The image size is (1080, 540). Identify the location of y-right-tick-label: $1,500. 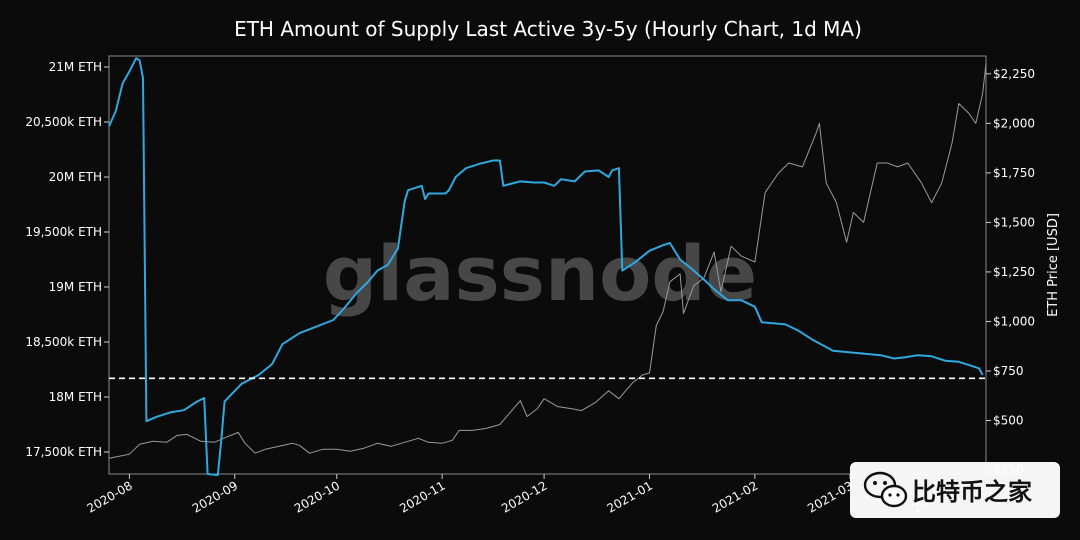
(1014, 222).